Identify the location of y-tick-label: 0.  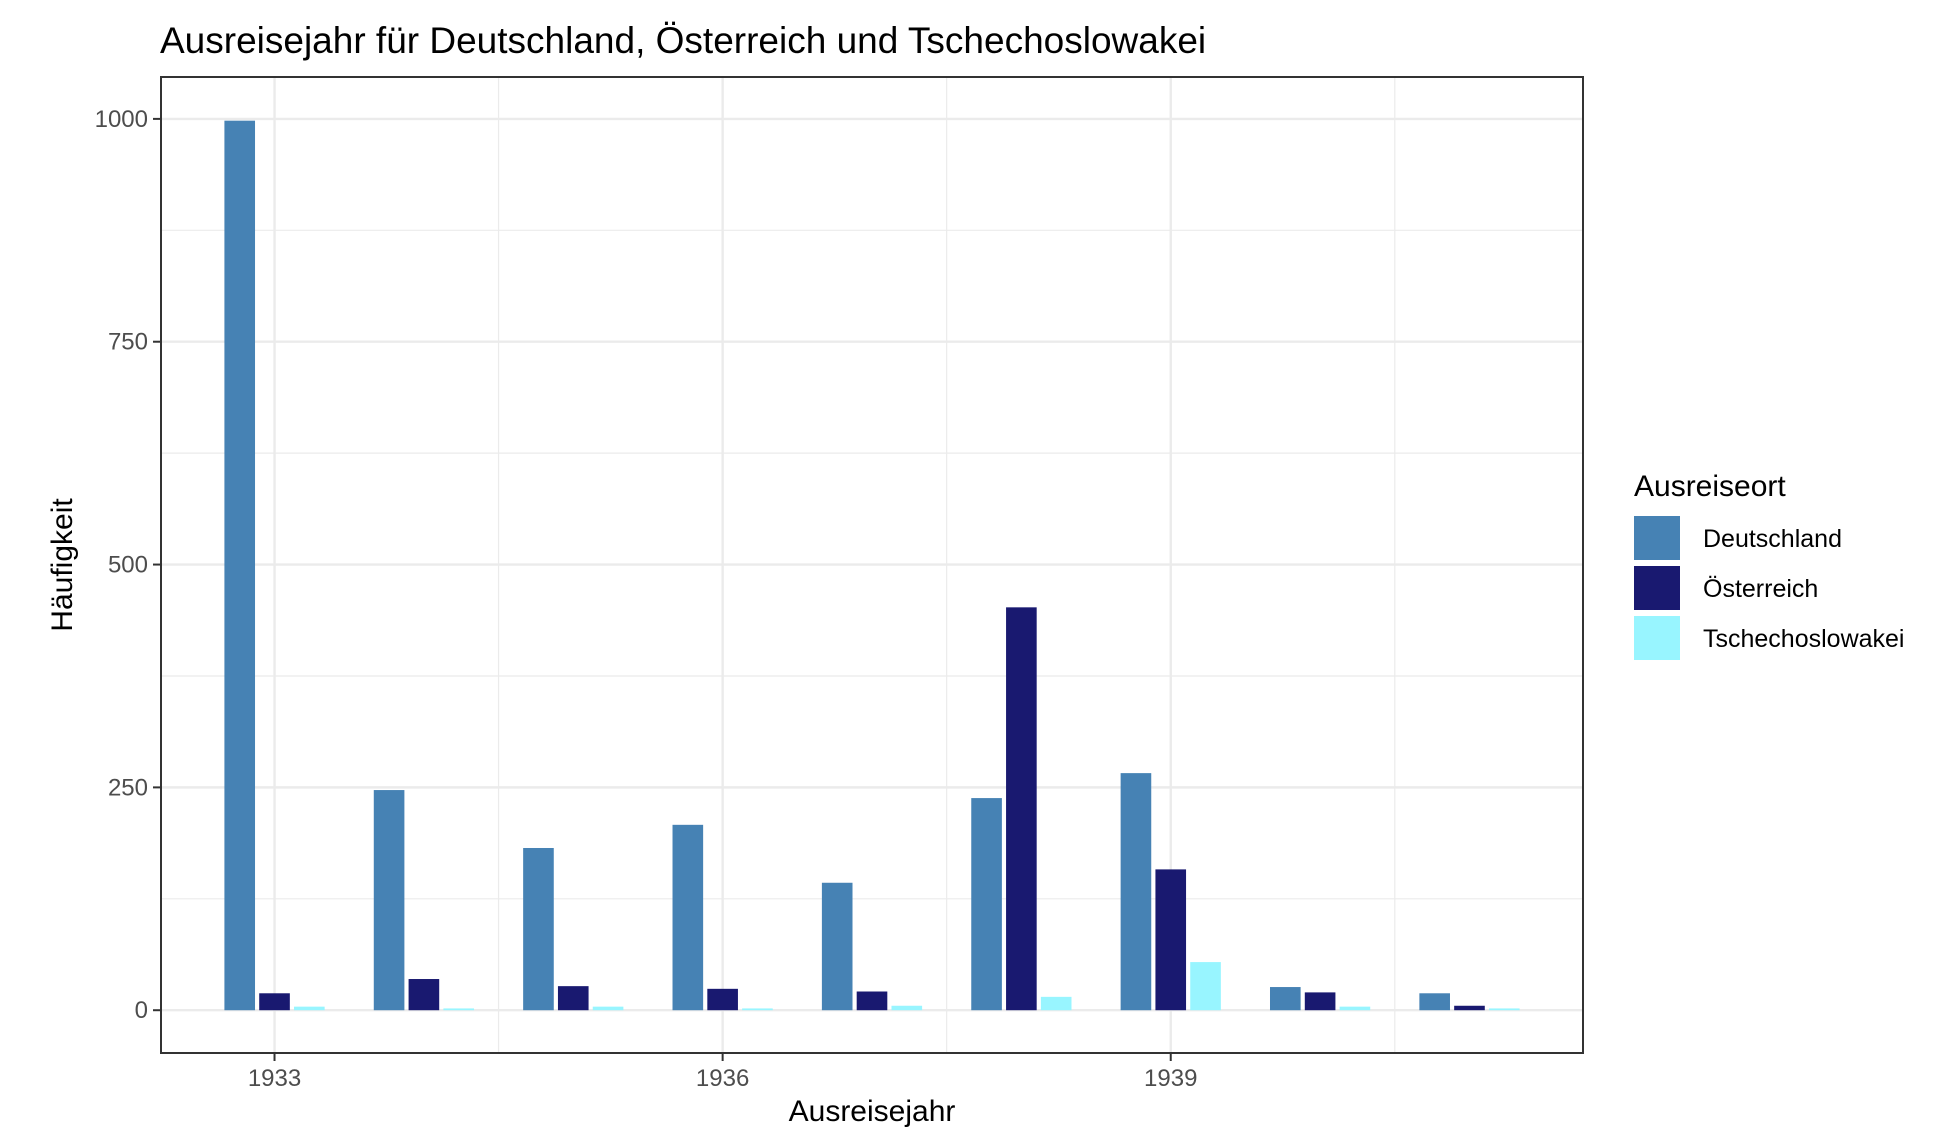
(141, 1010).